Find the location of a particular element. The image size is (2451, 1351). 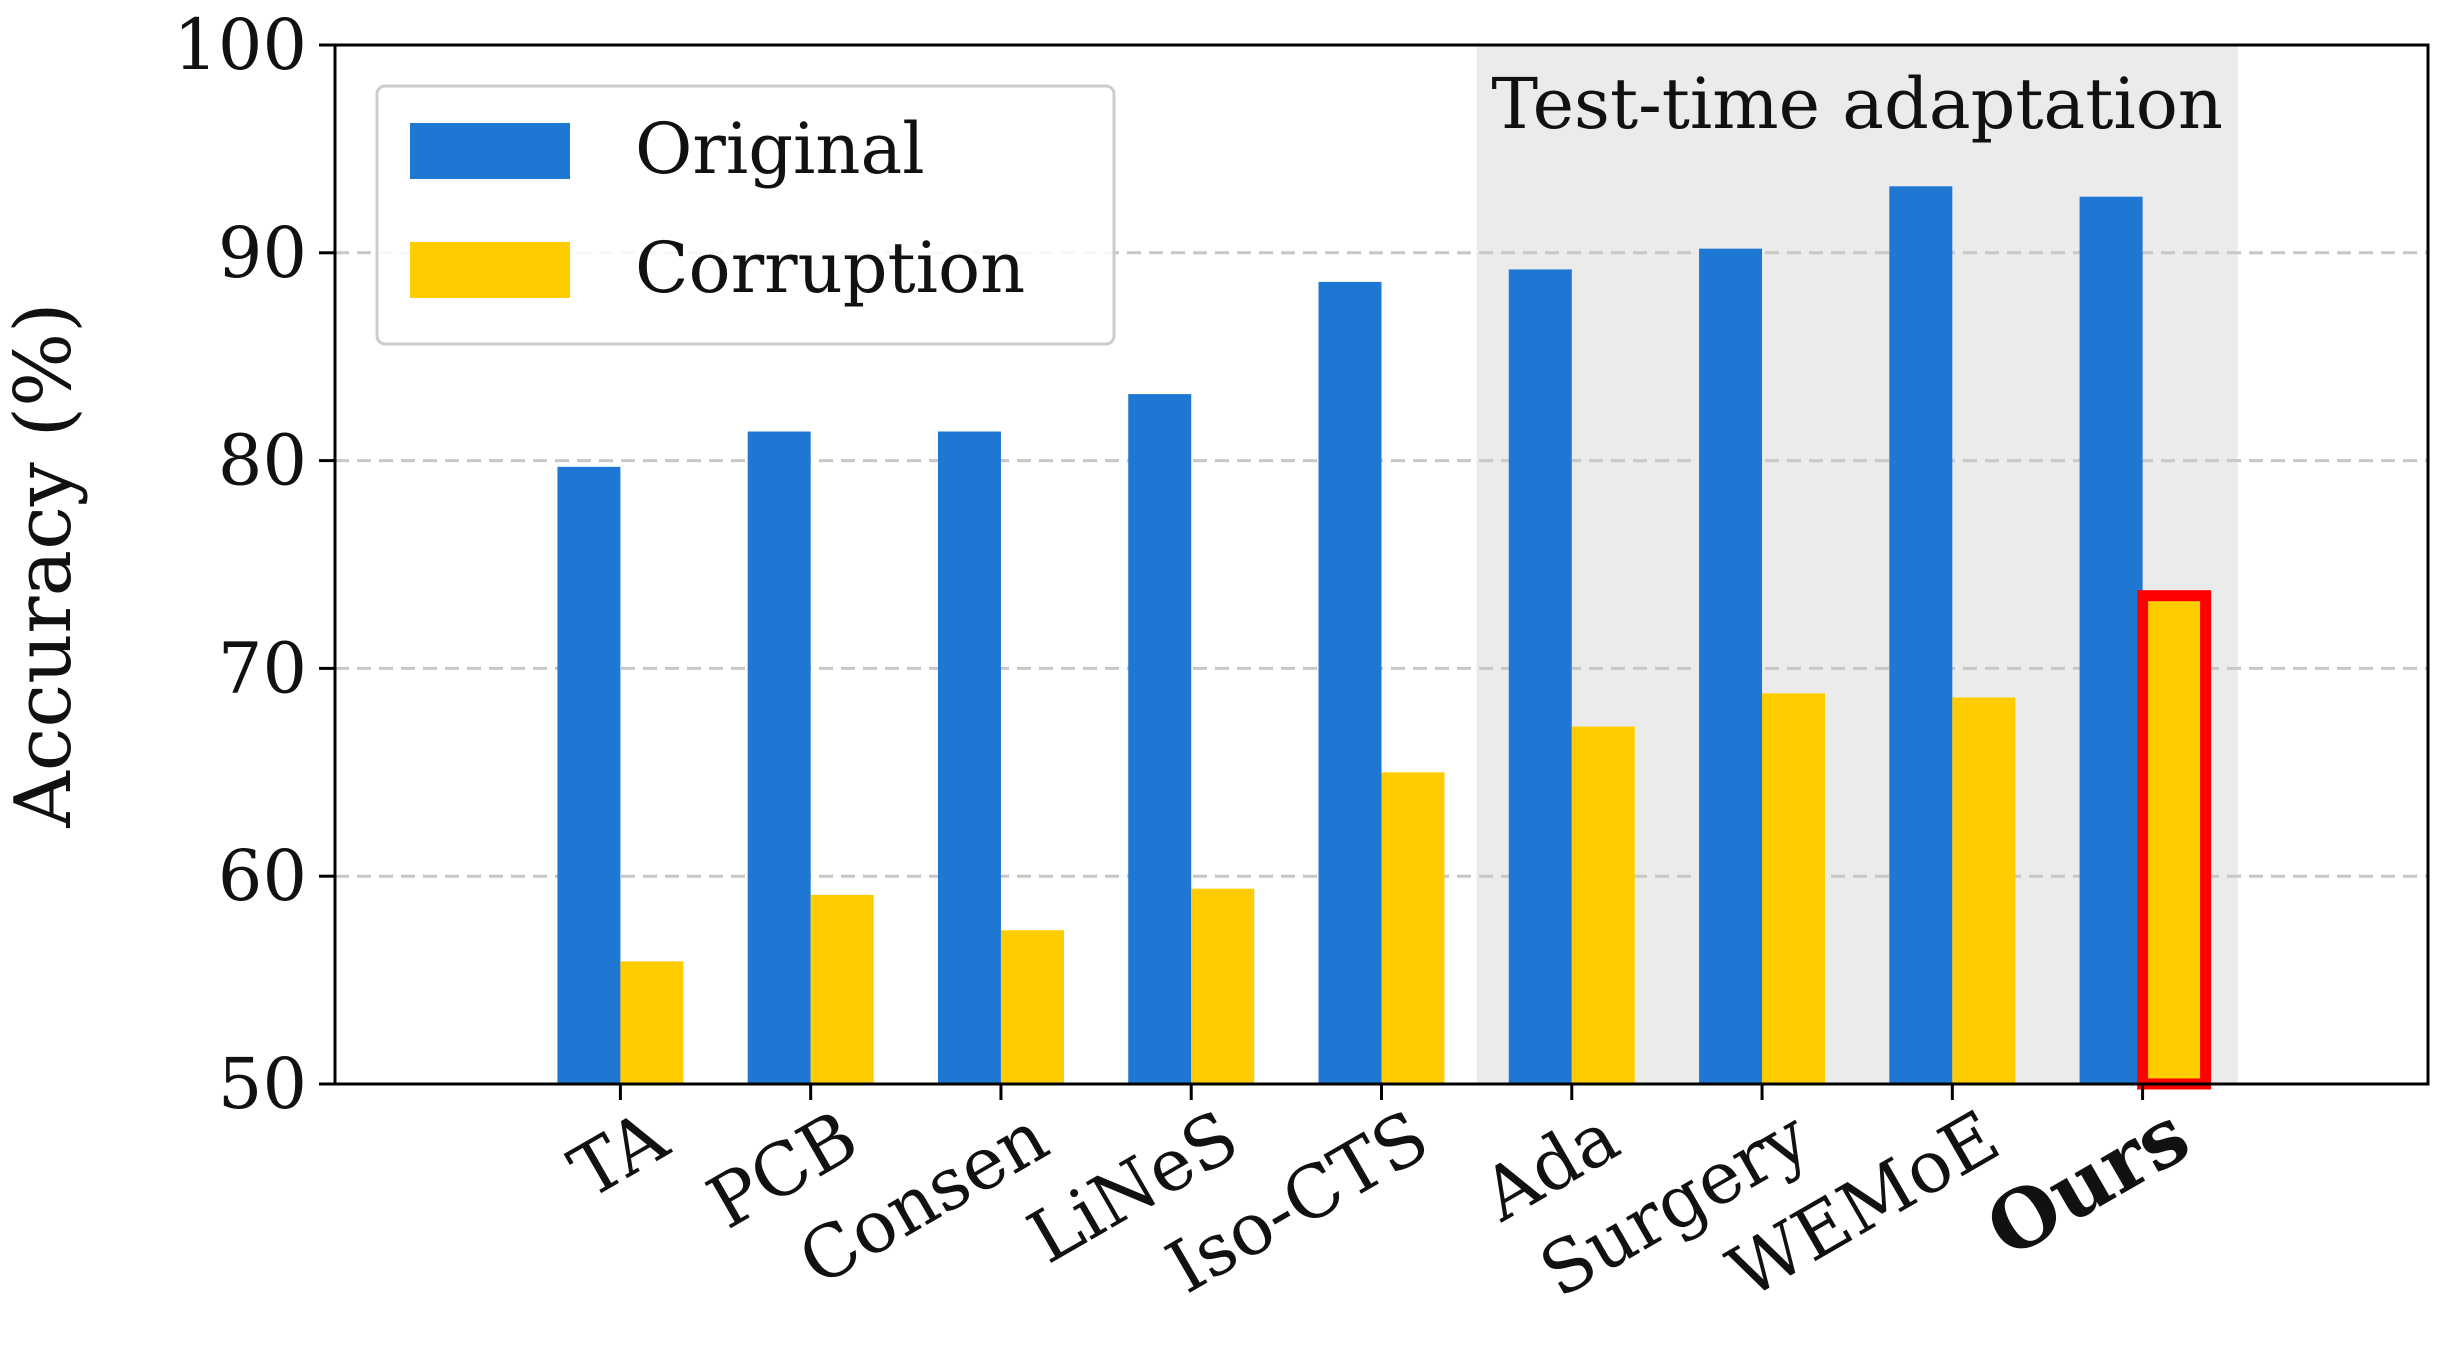

y-tick-label: 70 is located at coordinates (262, 668).